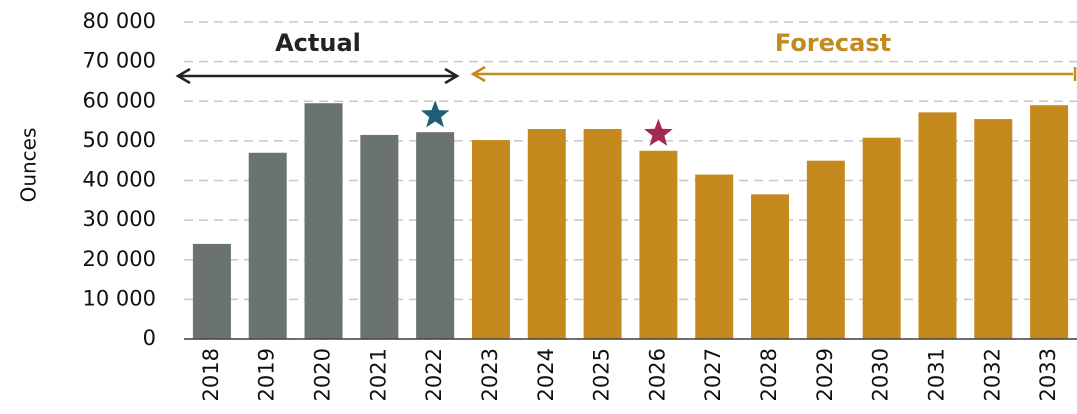 The height and width of the screenshot is (414, 1077). I want to click on x-tick-label: 2020, so click(323, 374).